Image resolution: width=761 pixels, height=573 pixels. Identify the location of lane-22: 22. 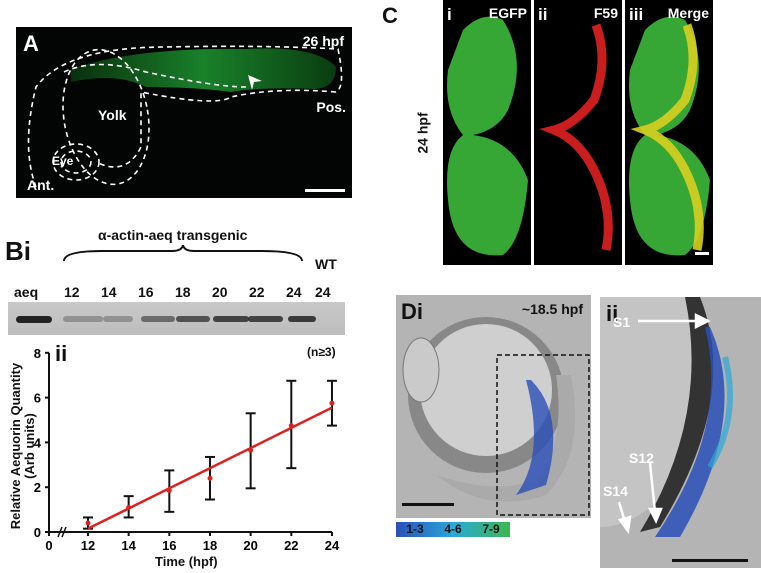
(257, 292).